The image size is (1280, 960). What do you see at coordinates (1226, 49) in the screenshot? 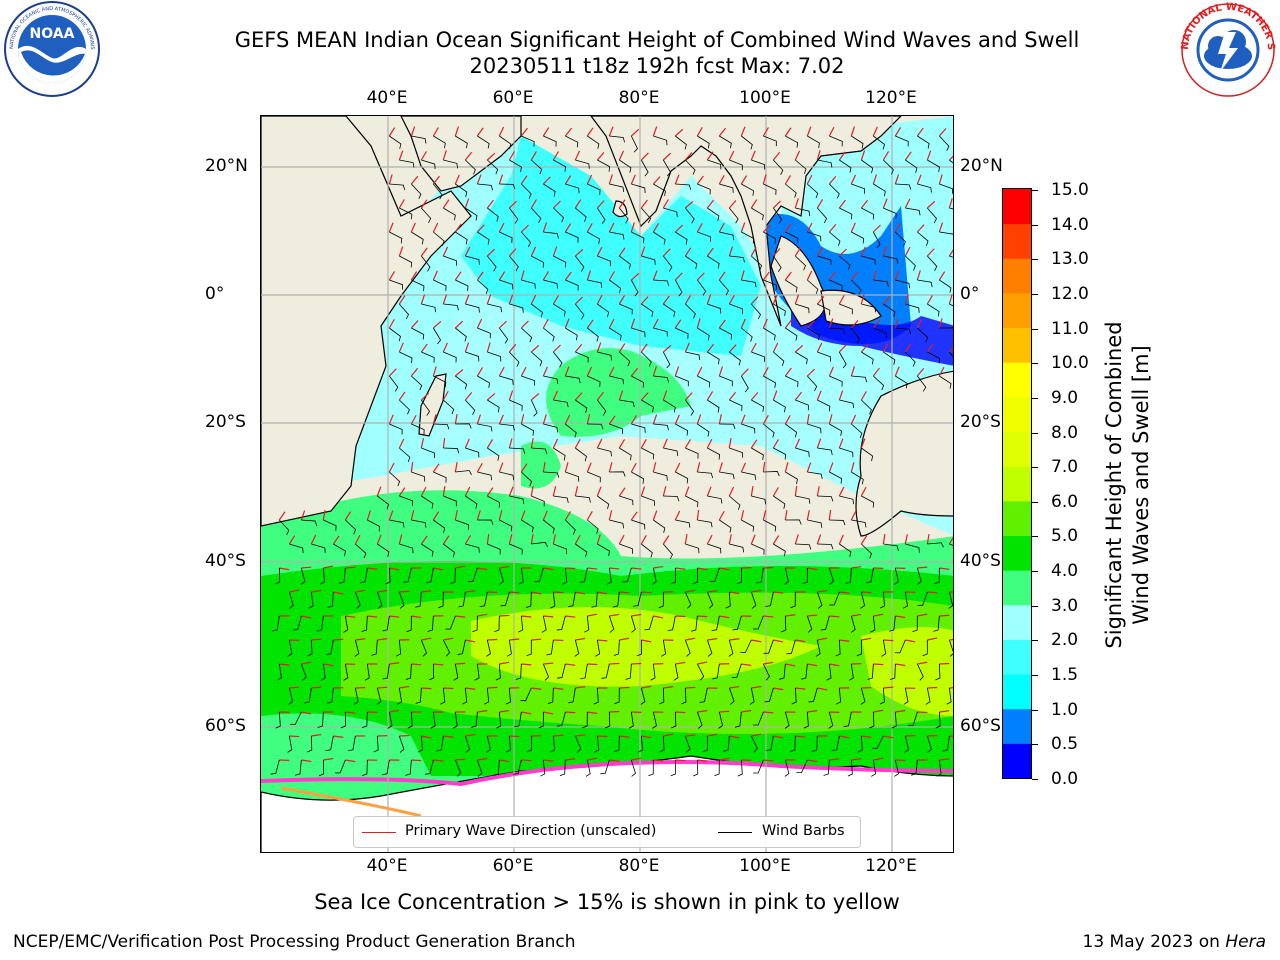
I see `nws-logo: NATIONAL WEATHER SERVICE` at bounding box center [1226, 49].